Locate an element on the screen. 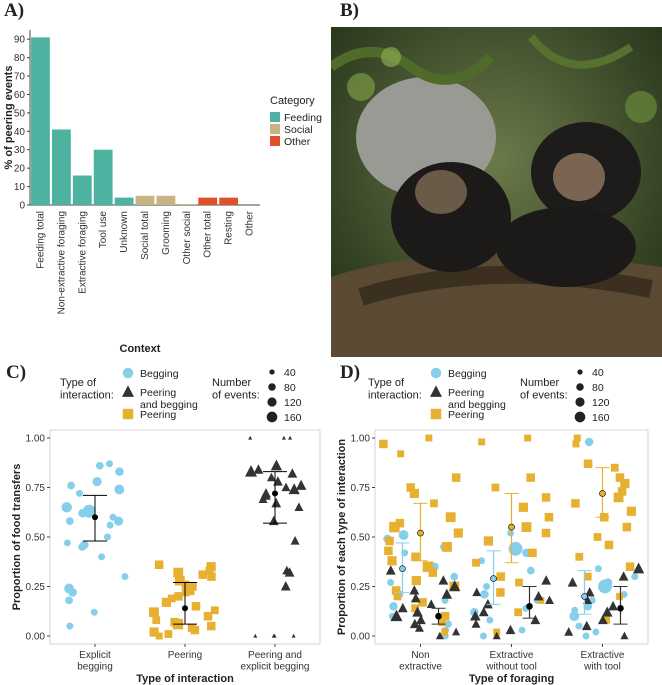 This screenshot has height=685, width=662. x-tick-label: Peering and explicit begging is located at coordinates (275, 661).